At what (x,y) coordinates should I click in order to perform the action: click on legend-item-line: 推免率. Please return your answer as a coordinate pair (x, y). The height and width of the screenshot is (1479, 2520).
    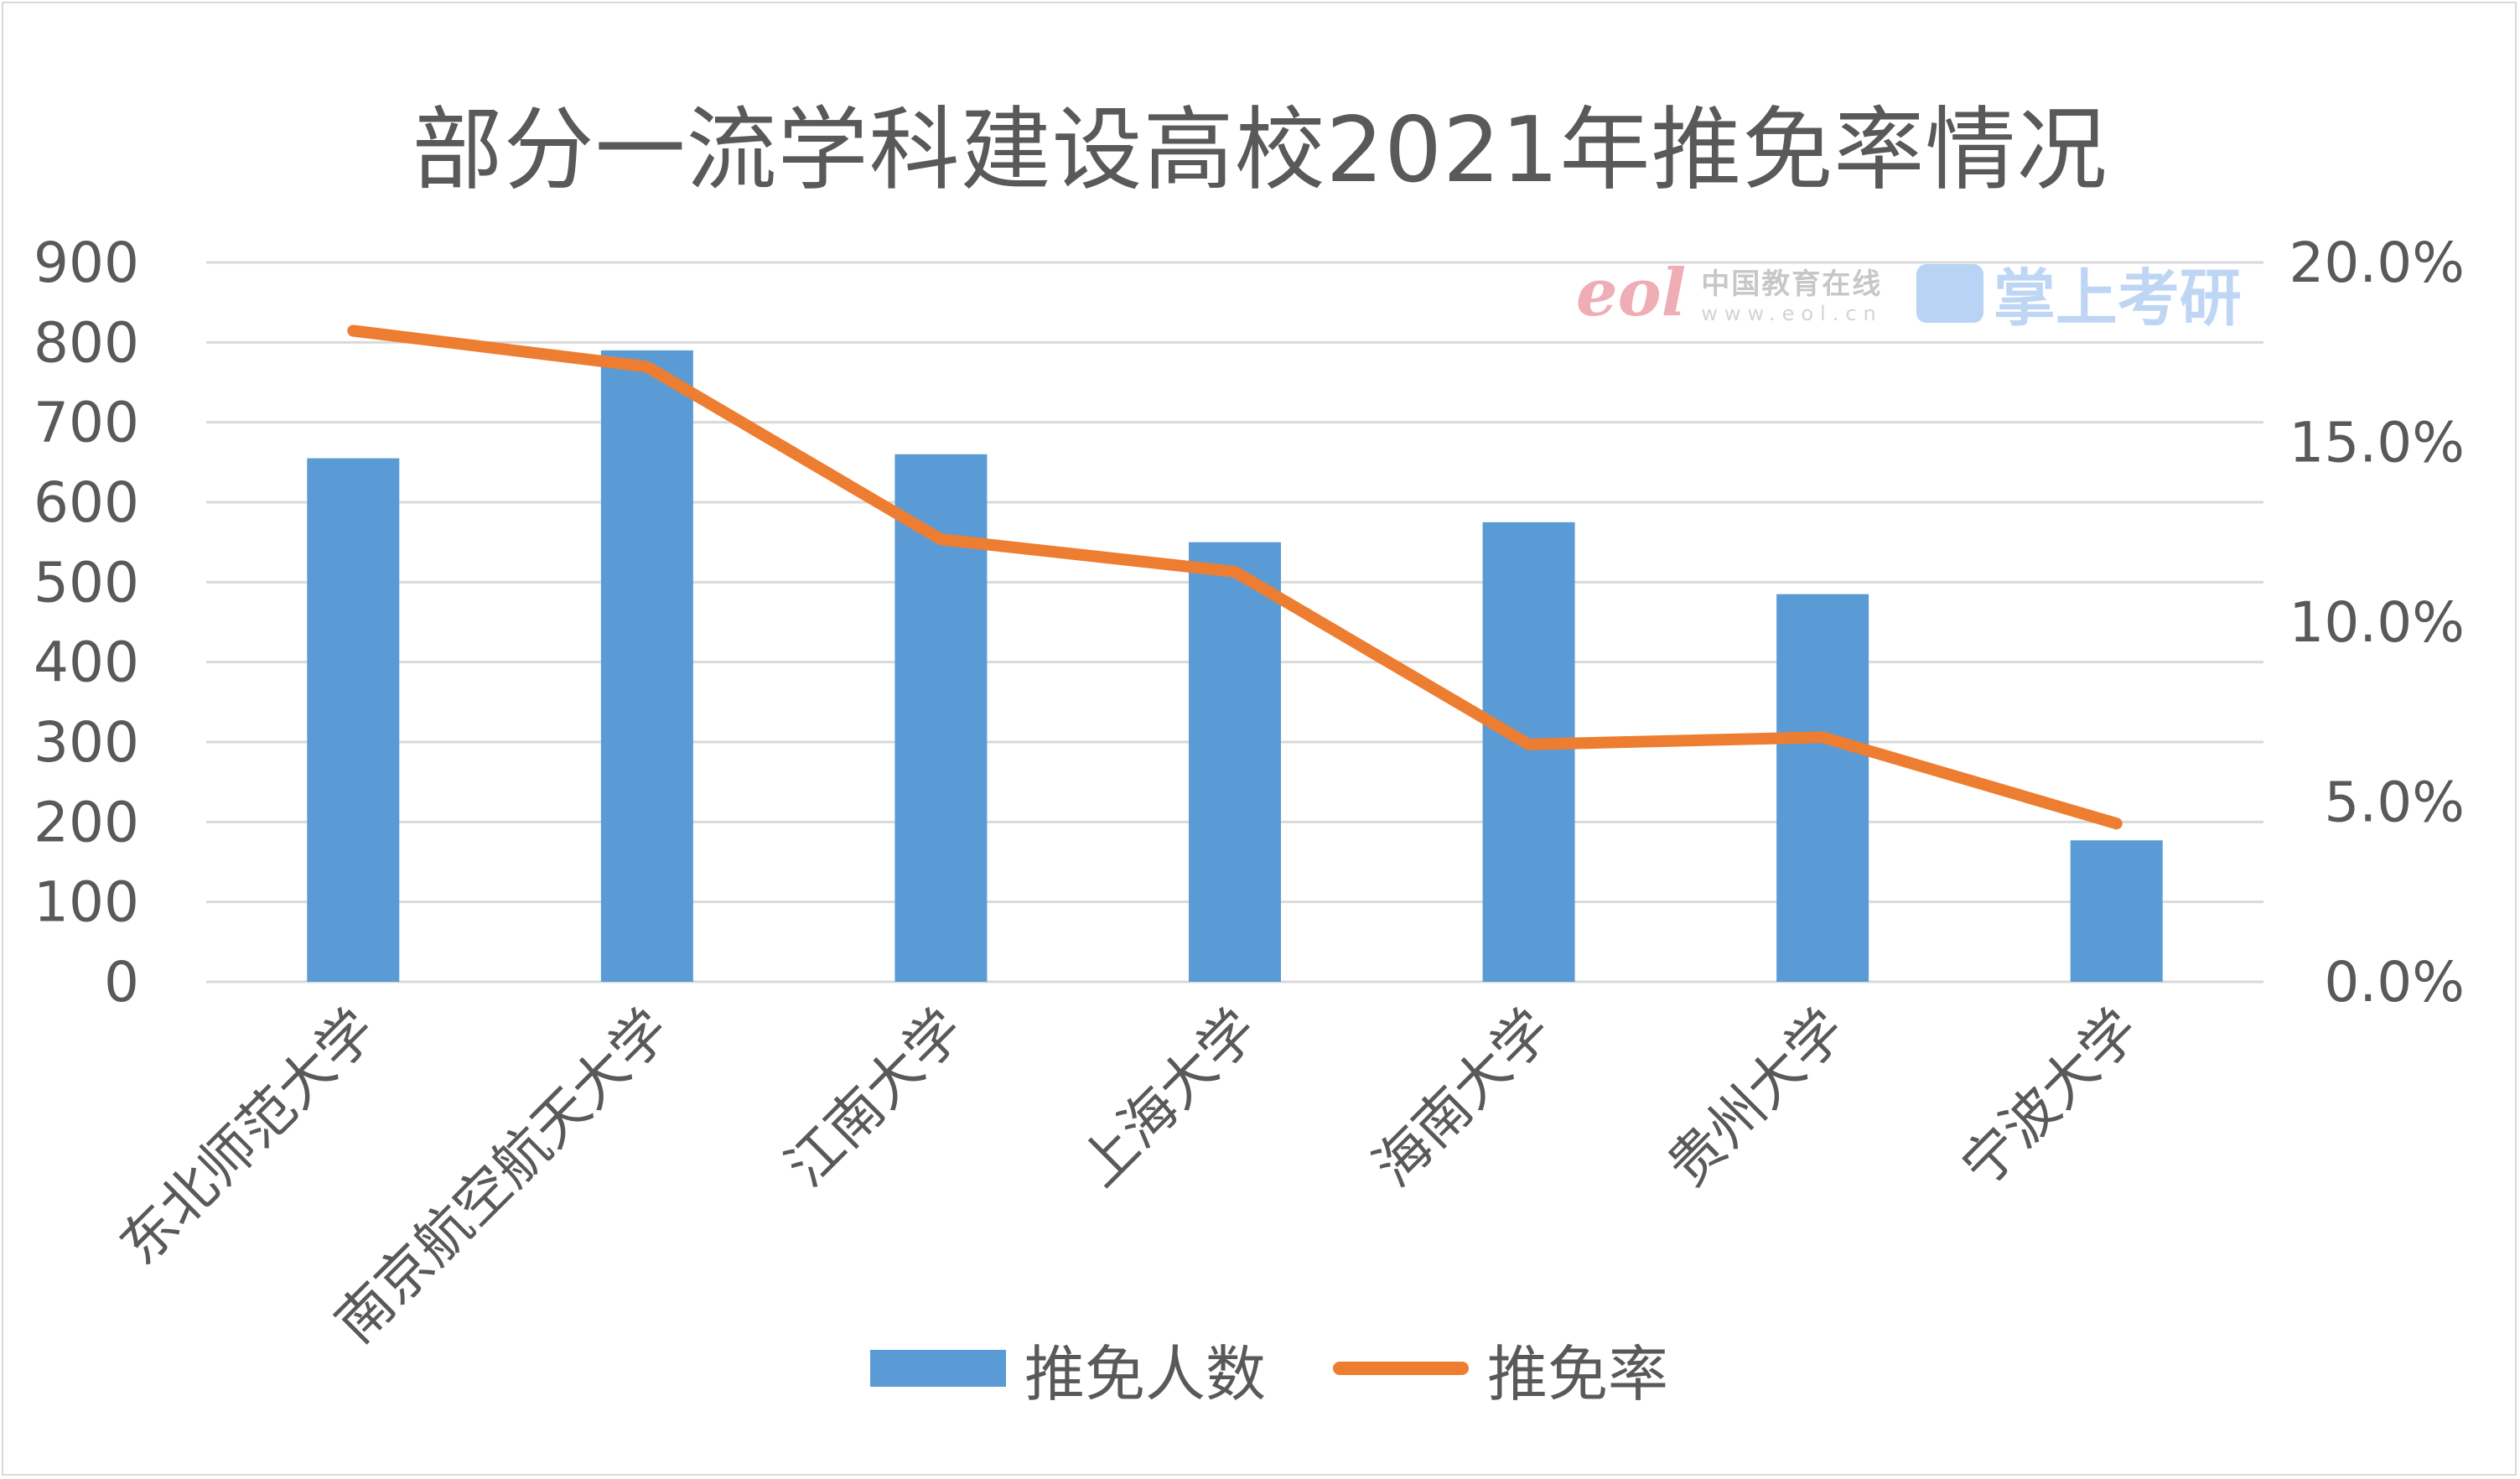
    Looking at the image, I should click on (1500, 1369).